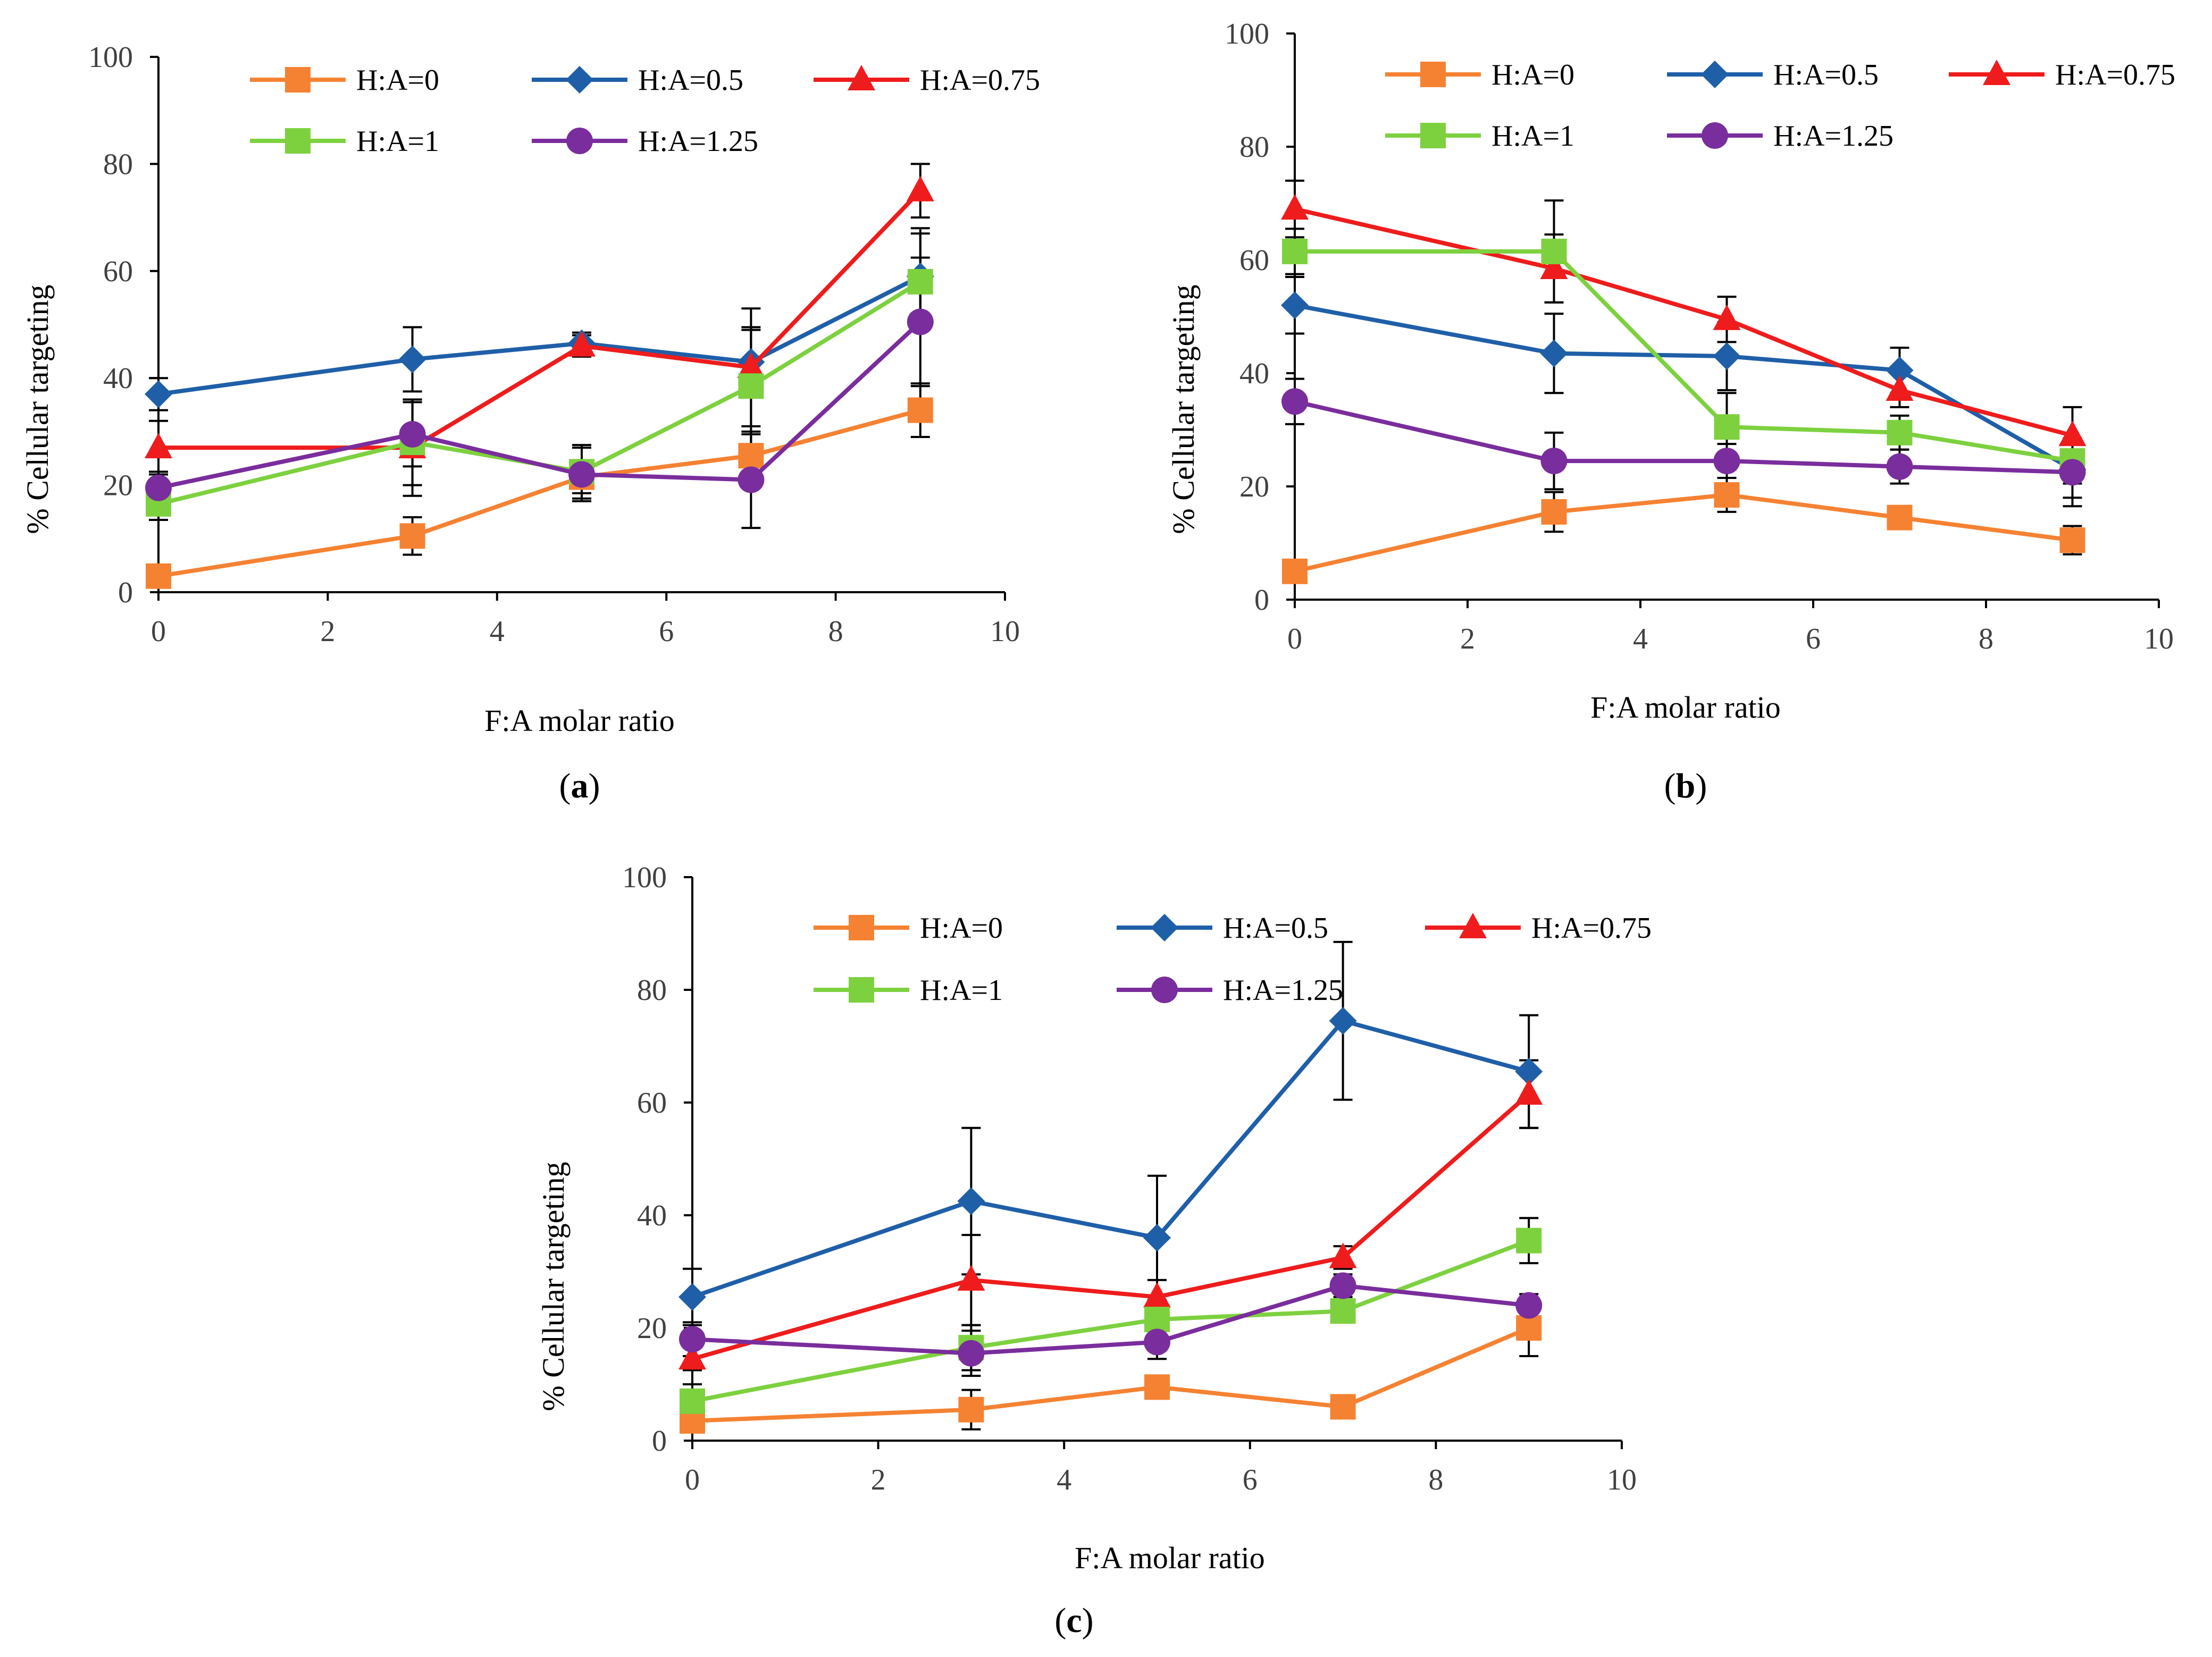 The image size is (2212, 1657). What do you see at coordinates (1170, 1558) in the screenshot?
I see `x-axis-title: F:A molar ratio` at bounding box center [1170, 1558].